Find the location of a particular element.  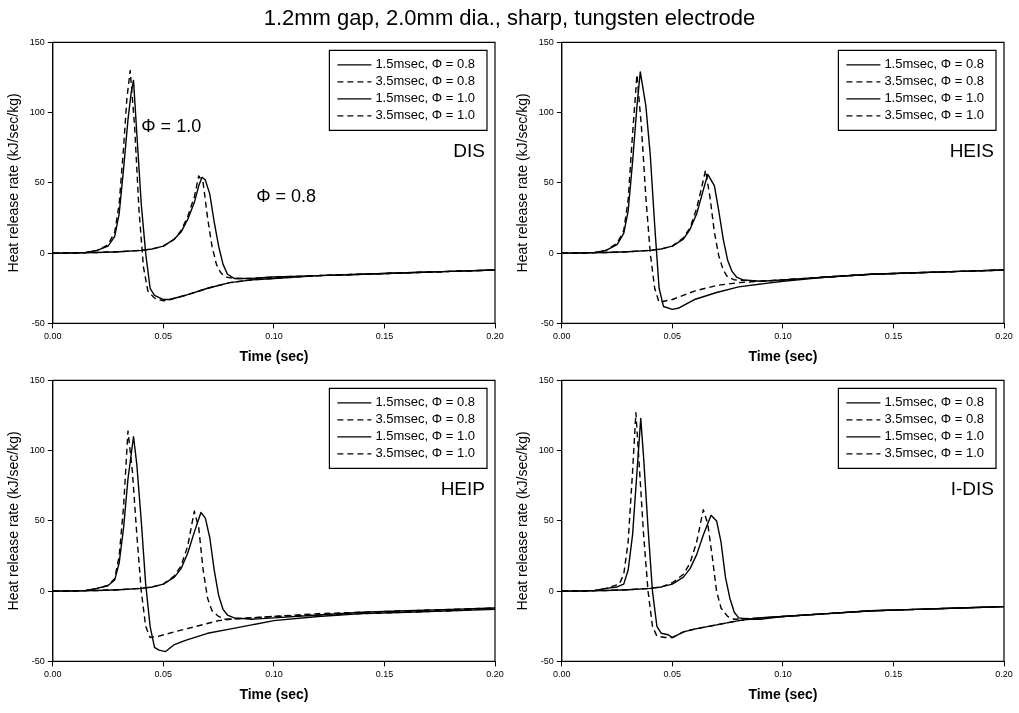

annotation: HEIP is located at coordinates (462, 489).